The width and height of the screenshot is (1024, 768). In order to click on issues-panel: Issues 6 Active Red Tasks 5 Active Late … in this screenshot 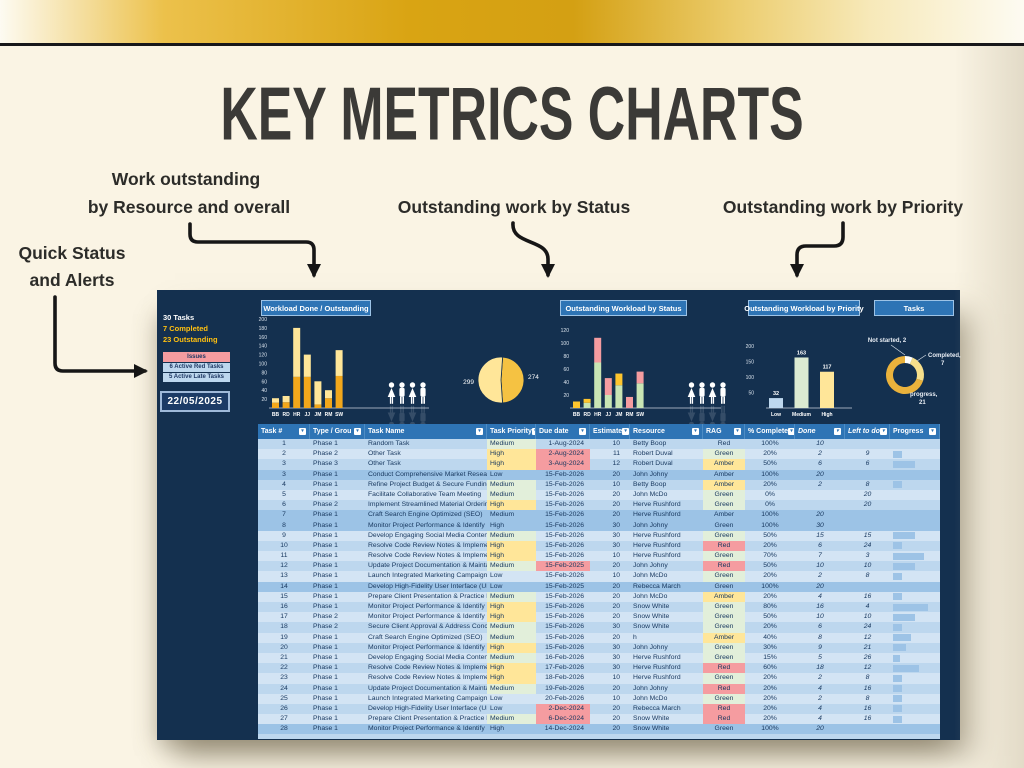, I will do `click(196, 367)`.